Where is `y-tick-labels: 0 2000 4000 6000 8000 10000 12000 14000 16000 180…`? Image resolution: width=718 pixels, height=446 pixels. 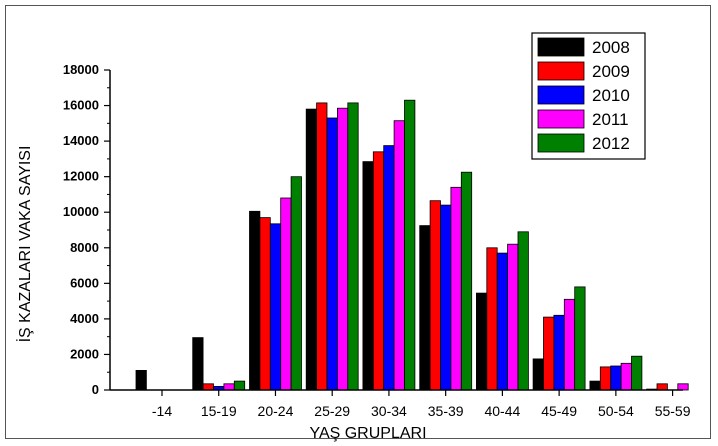
y-tick-labels: 0 2000 4000 6000 8000 10000 12000 14000 16000 180… is located at coordinates (81, 229).